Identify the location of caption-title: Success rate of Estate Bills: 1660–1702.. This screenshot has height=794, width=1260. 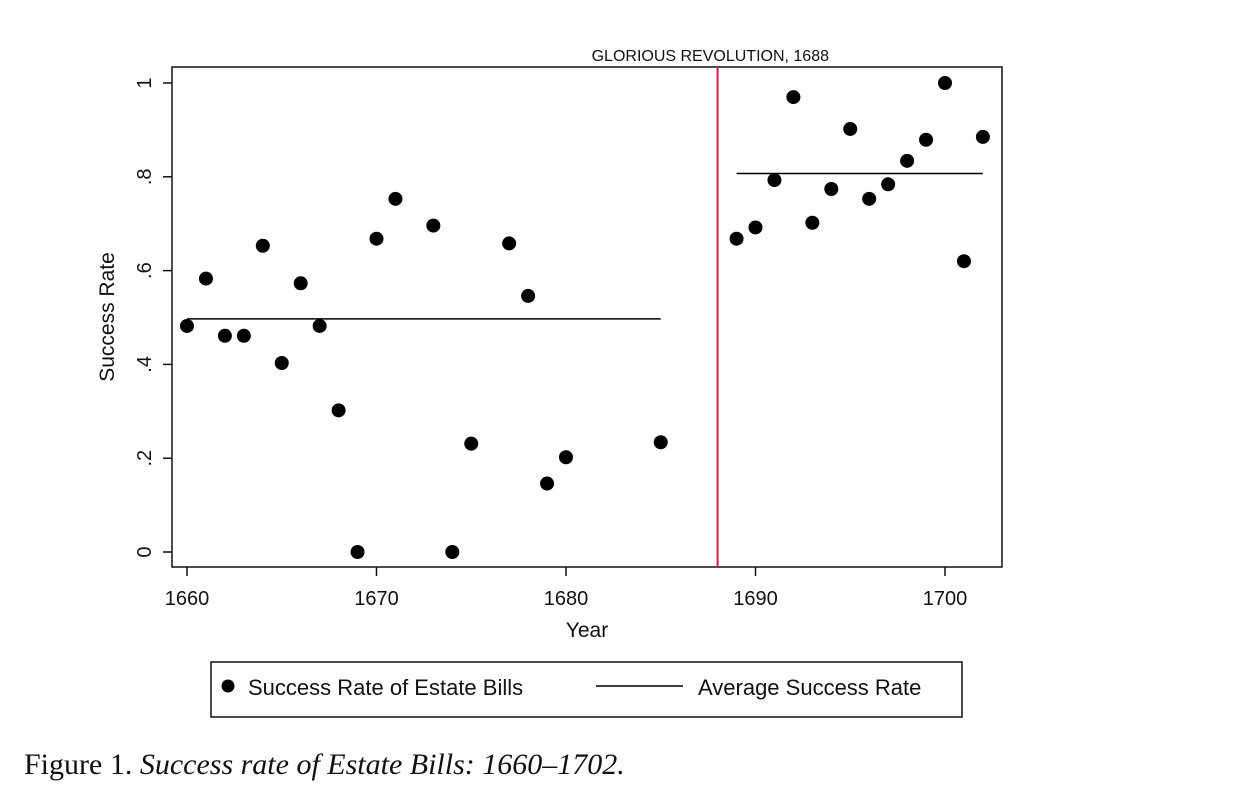
(382, 764).